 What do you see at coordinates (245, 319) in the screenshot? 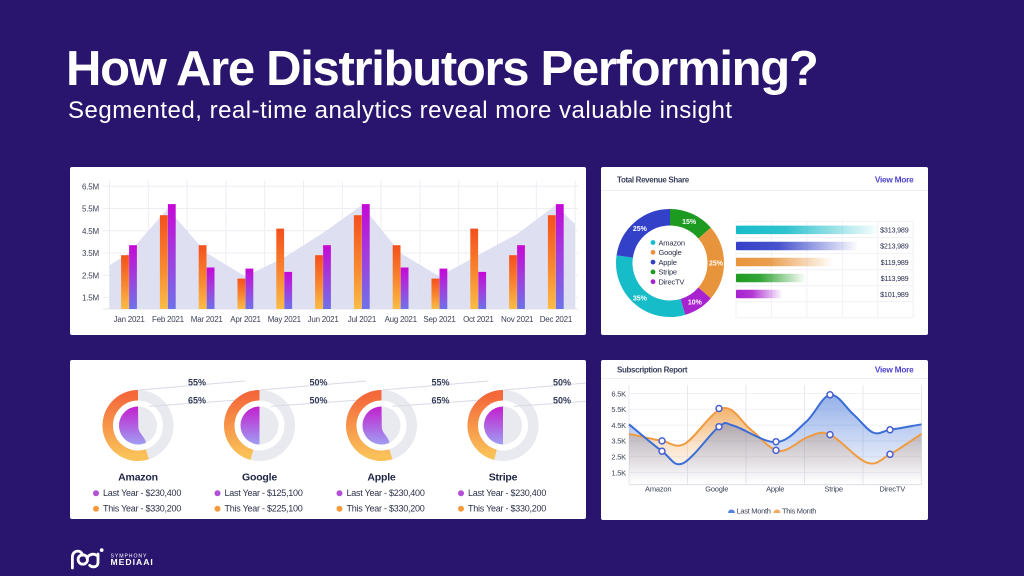
I see `svg-text: Apr 2021` at bounding box center [245, 319].